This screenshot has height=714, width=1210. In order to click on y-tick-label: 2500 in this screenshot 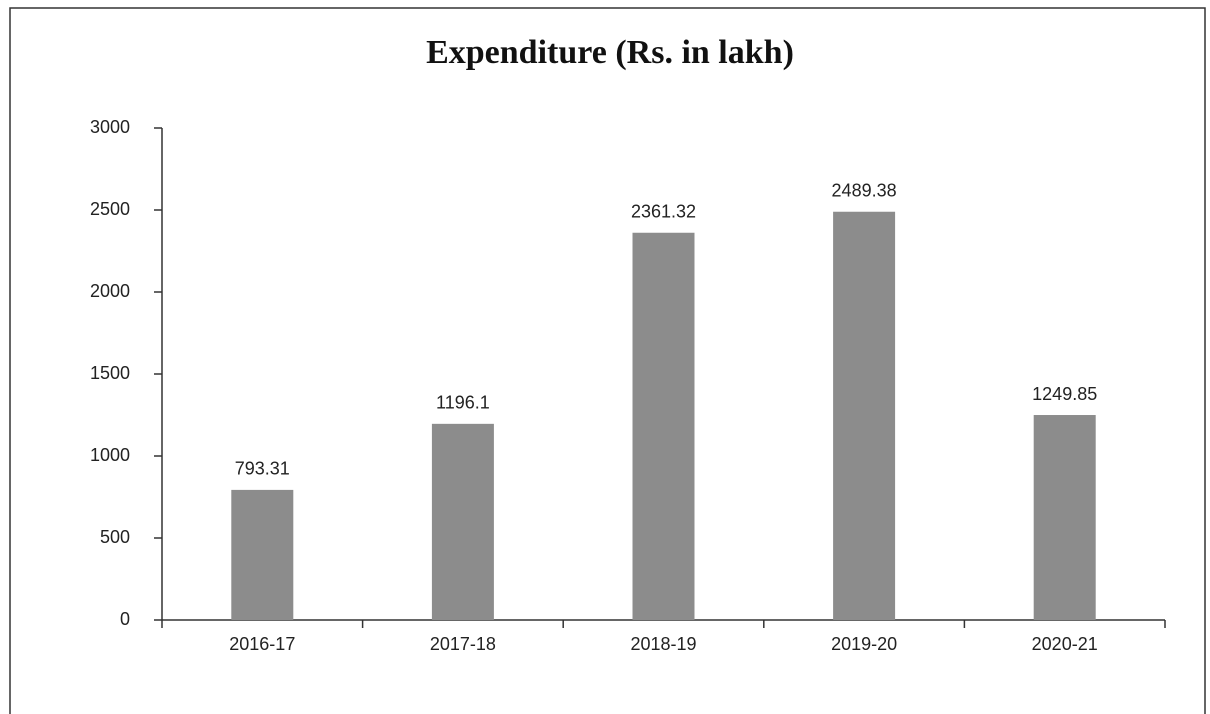, I will do `click(110, 209)`.